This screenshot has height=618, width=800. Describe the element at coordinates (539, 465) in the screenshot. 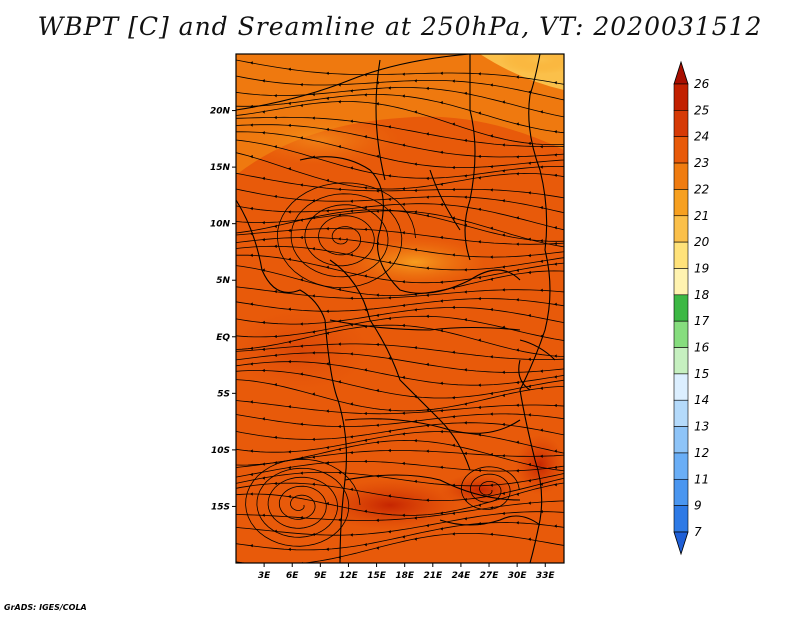

I see `wbpt-25c-zone-se` at that location.